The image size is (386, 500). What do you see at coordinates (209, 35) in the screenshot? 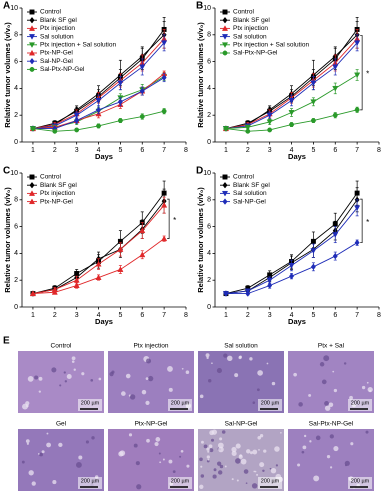
I see `y-tick-label: 8` at bounding box center [209, 35].